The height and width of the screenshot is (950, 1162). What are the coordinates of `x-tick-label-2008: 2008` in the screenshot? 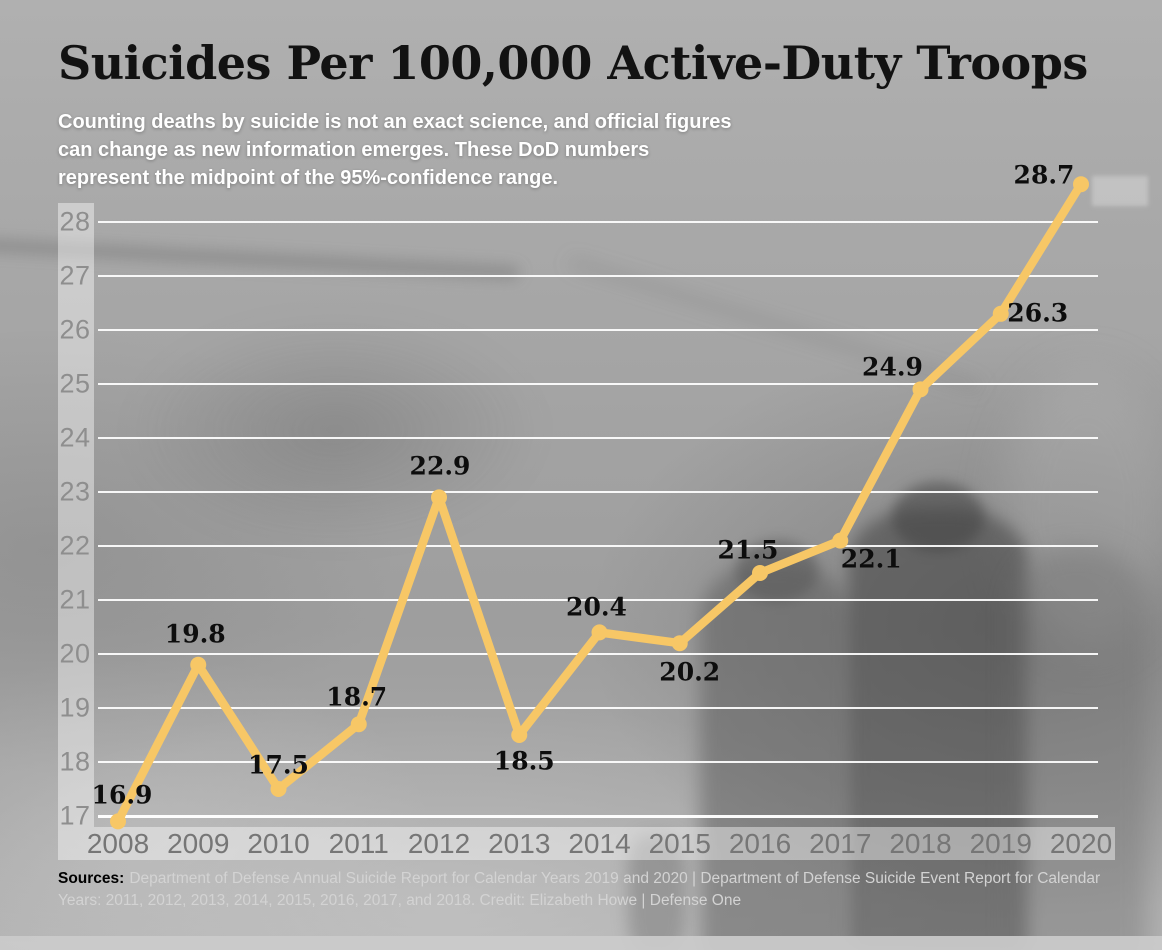 It's located at (118, 843).